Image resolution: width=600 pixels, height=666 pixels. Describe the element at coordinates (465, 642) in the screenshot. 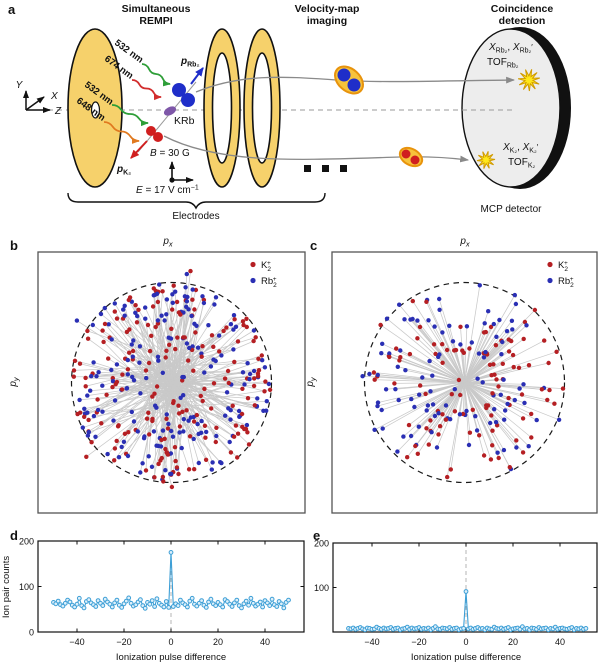

I see `x-tick-label: 0` at that location.